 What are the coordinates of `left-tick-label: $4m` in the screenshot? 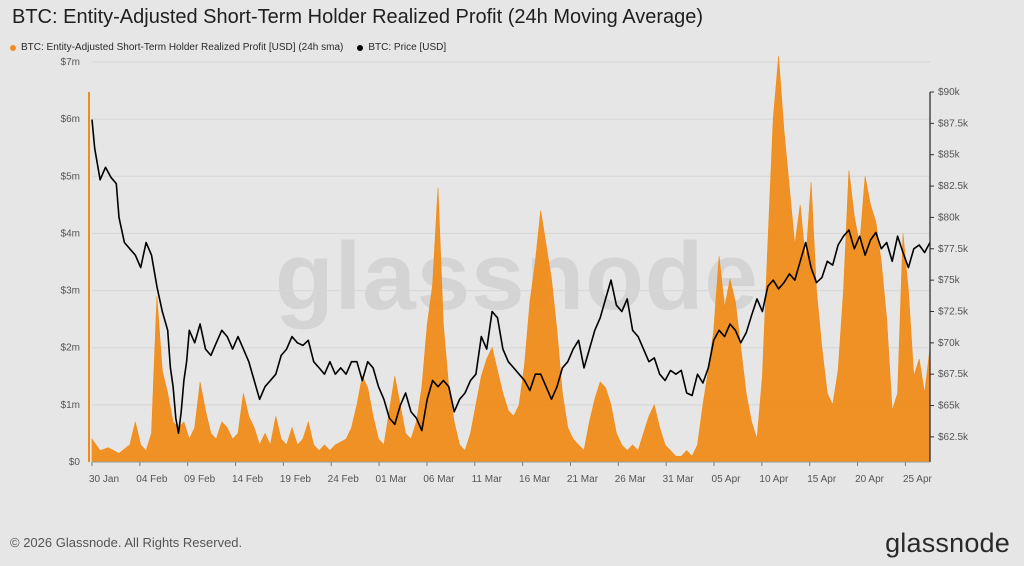 It's located at (70, 233).